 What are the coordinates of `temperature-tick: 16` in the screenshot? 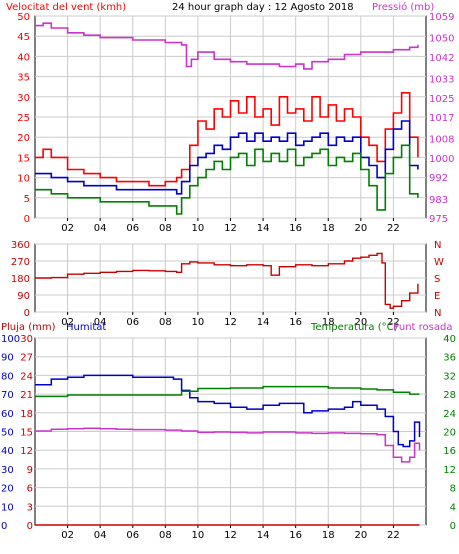 It's located at (449, 451).